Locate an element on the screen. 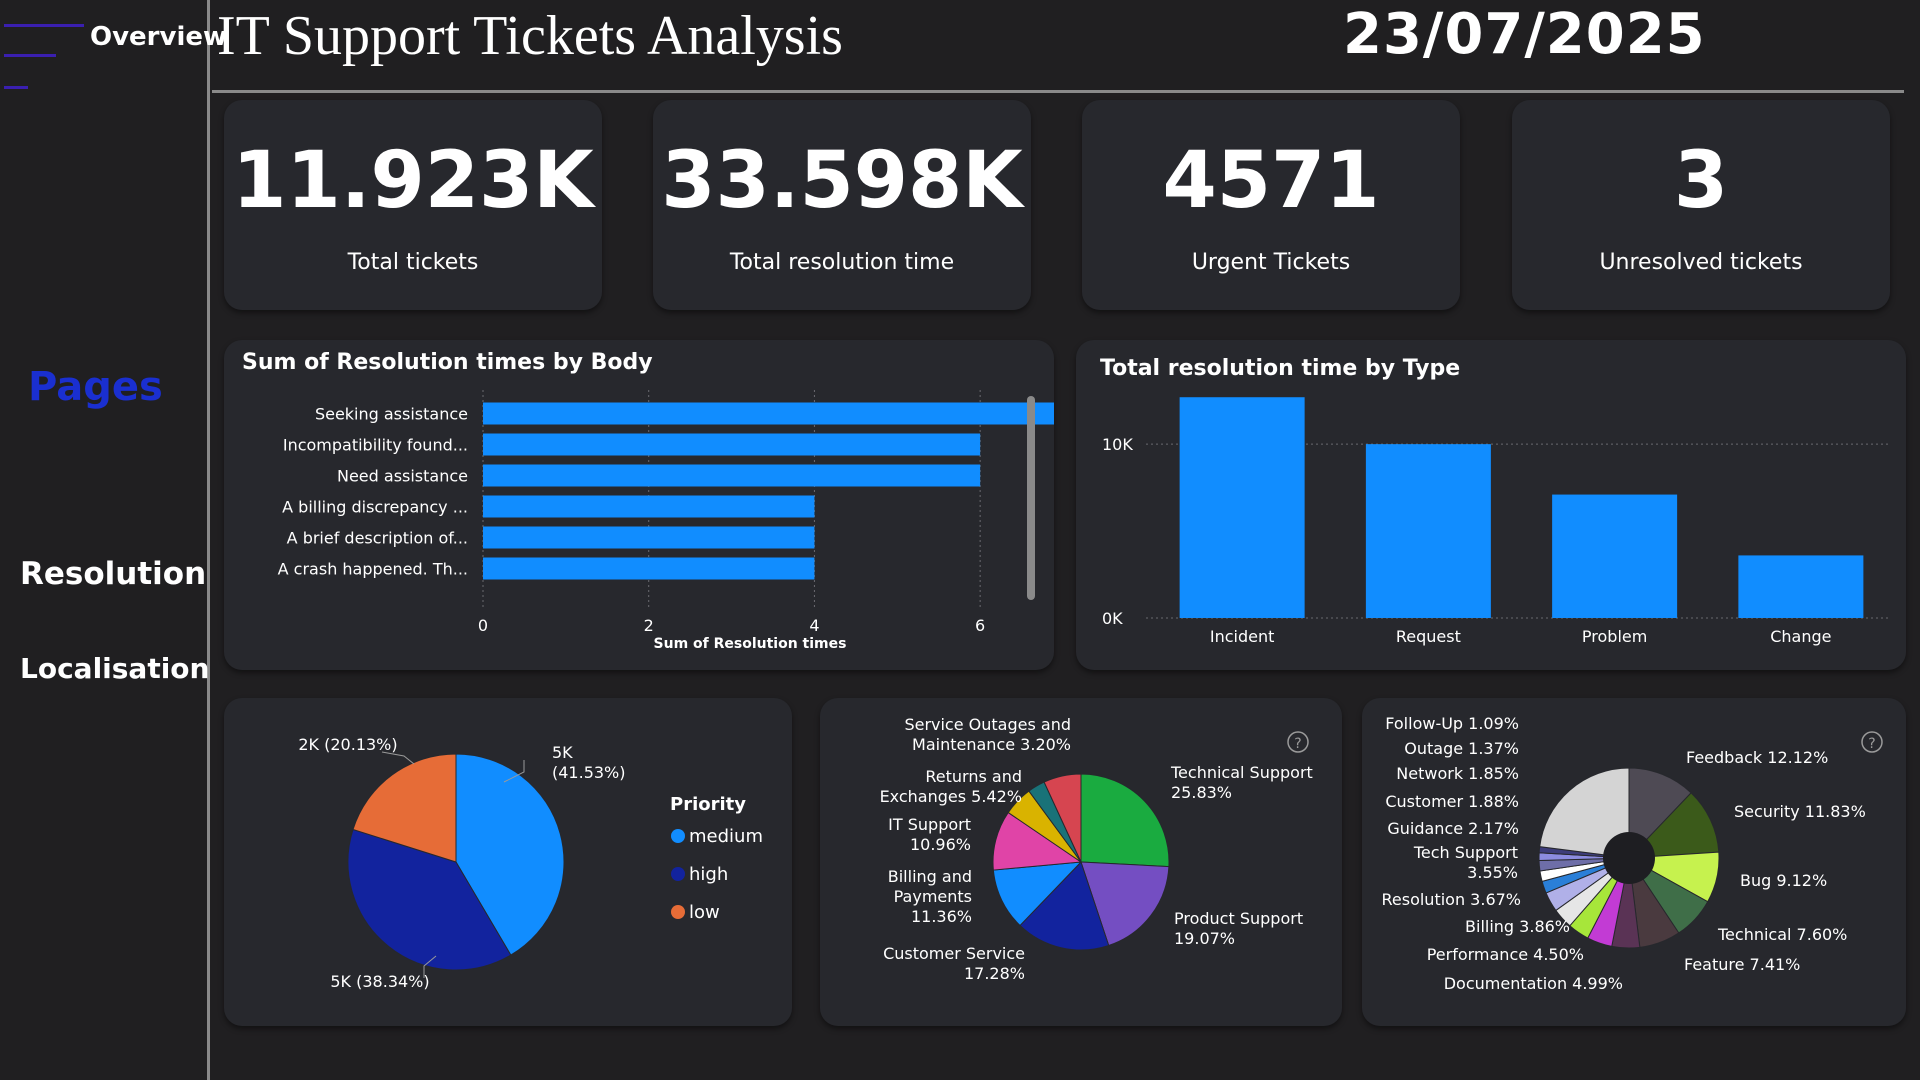  chart-title: Sum of Resolution times by Body is located at coordinates (447, 362).